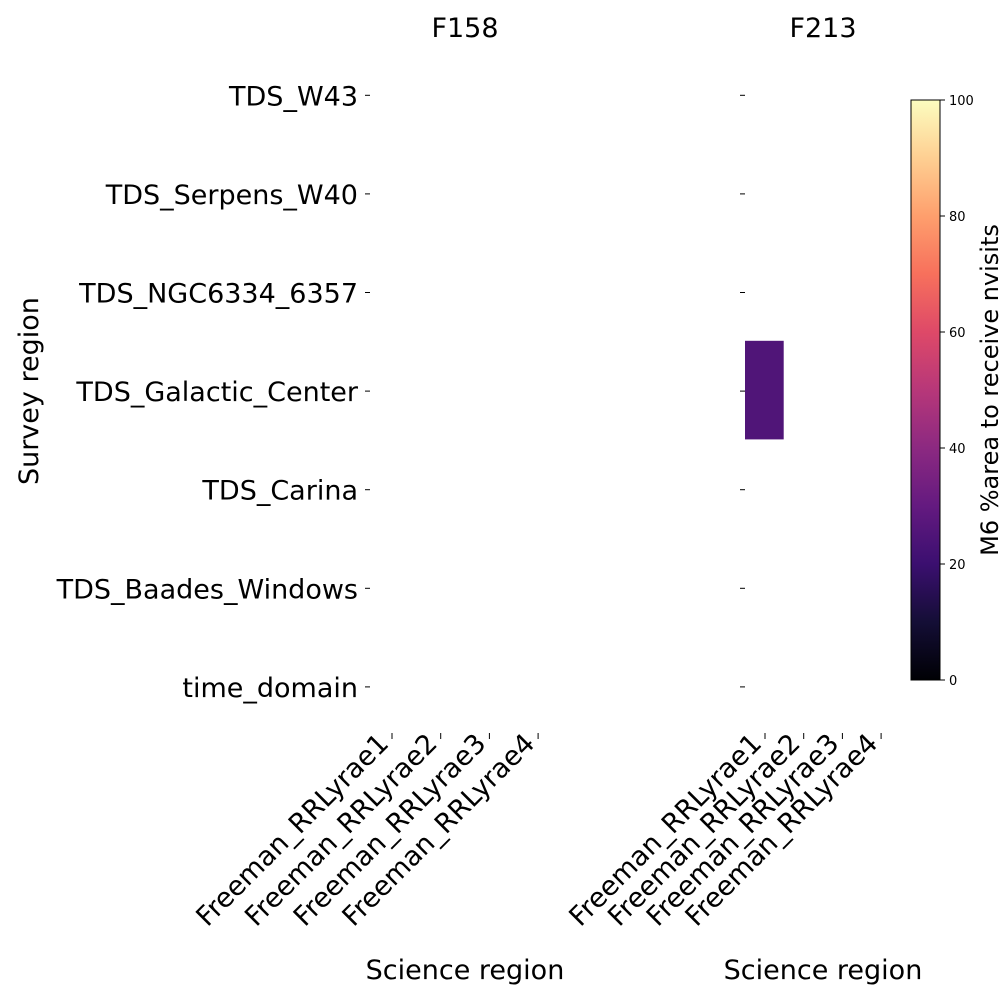  What do you see at coordinates (231, 195) in the screenshot?
I see `y-tick-label: TDS_Serpens_W40` at bounding box center [231, 195].